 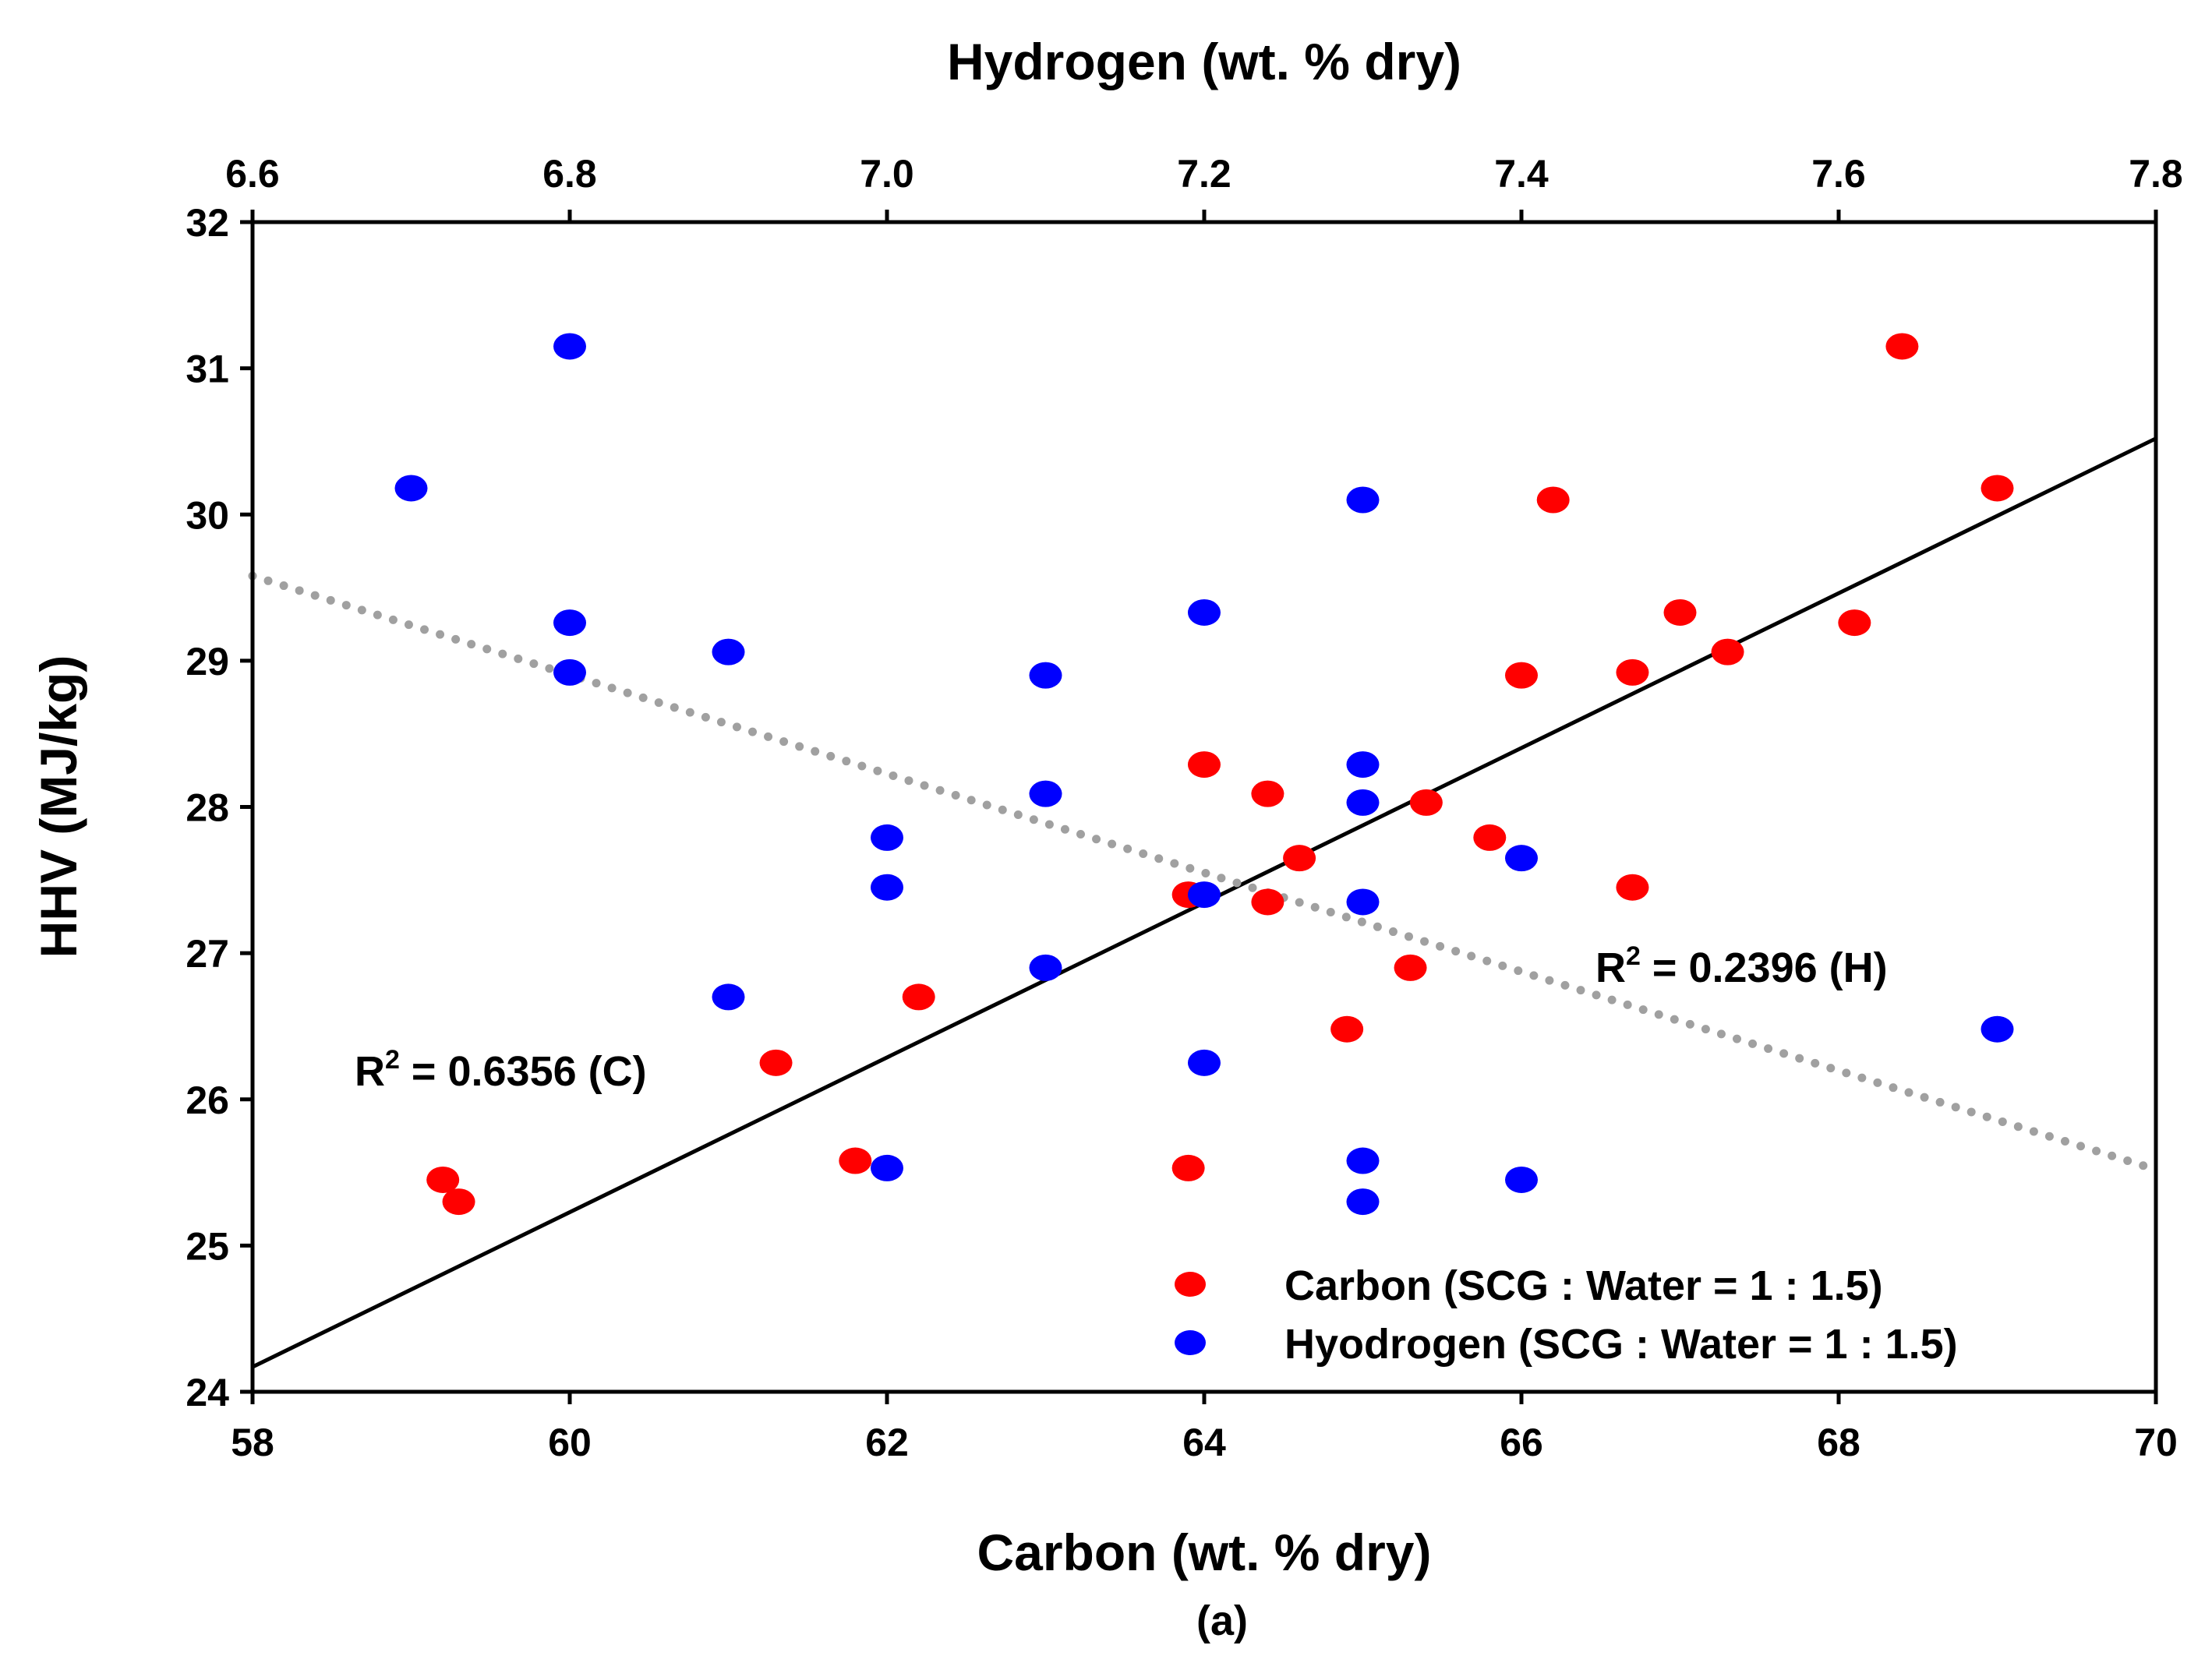 What do you see at coordinates (1633, 956) in the screenshot?
I see `r2-hydrogen-sup: 2` at bounding box center [1633, 956].